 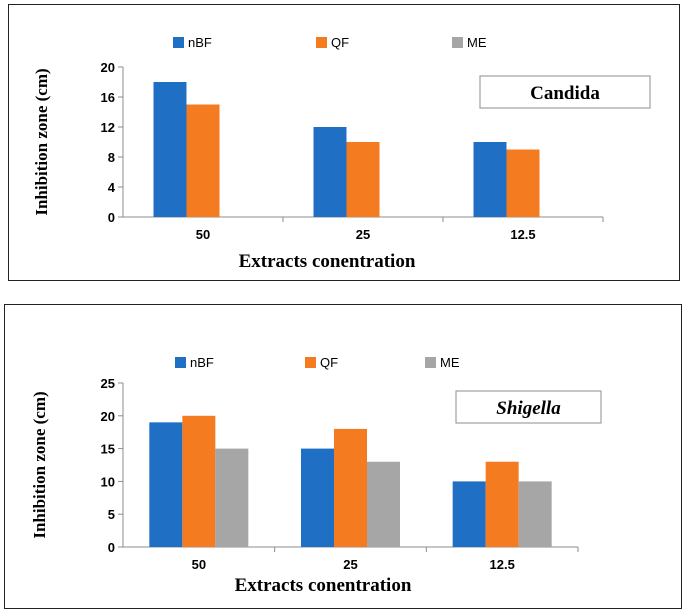 I want to click on chart-title: Candida, so click(x=565, y=93).